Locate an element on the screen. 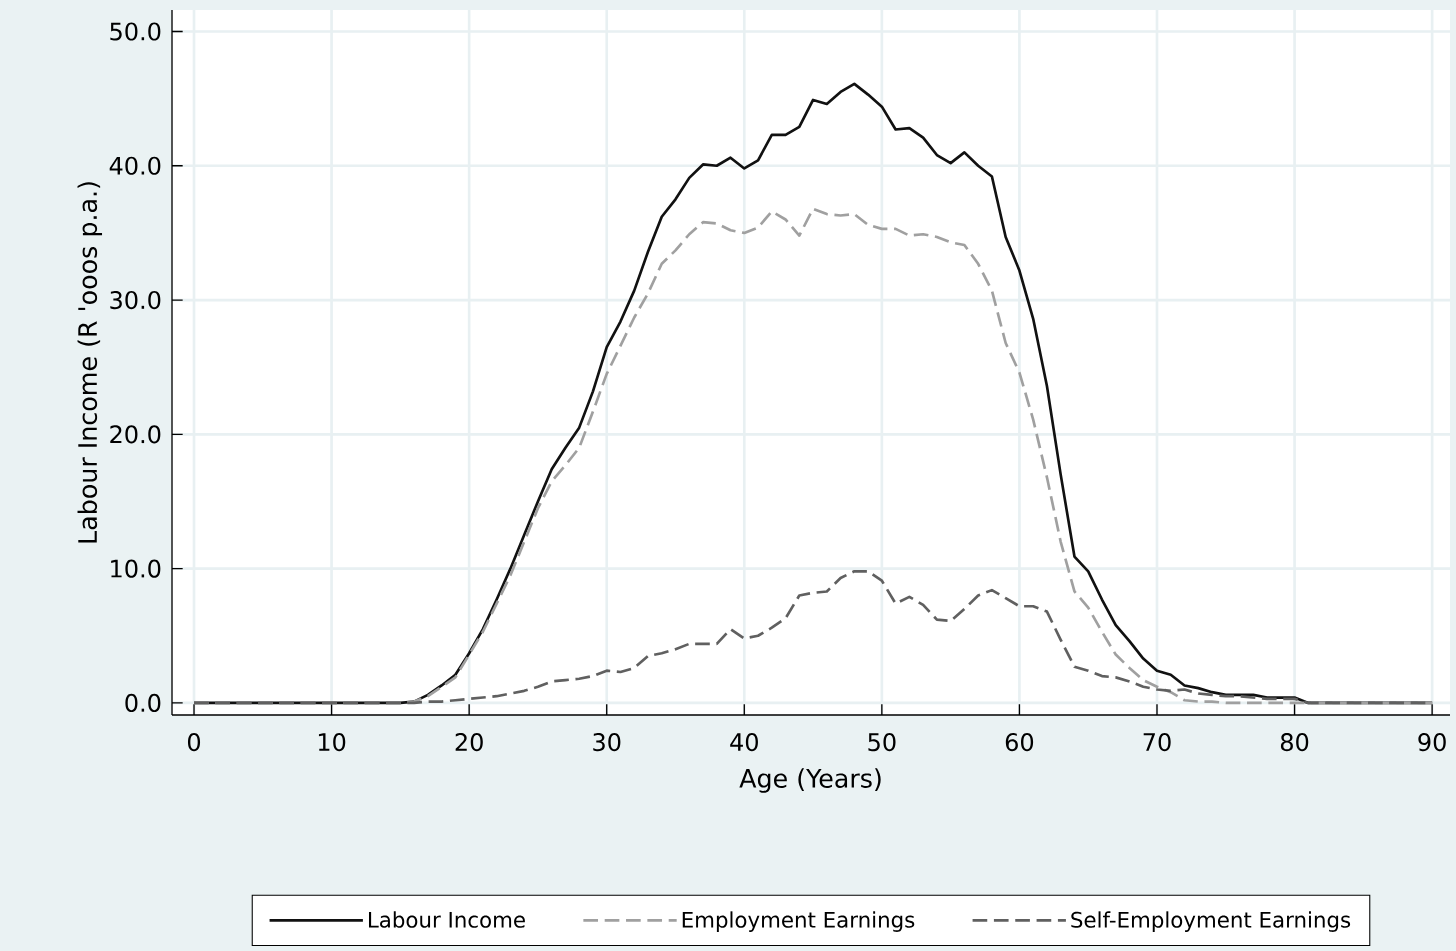 The height and width of the screenshot is (951, 1456). x-tick-label: 80 is located at coordinates (1294, 742).